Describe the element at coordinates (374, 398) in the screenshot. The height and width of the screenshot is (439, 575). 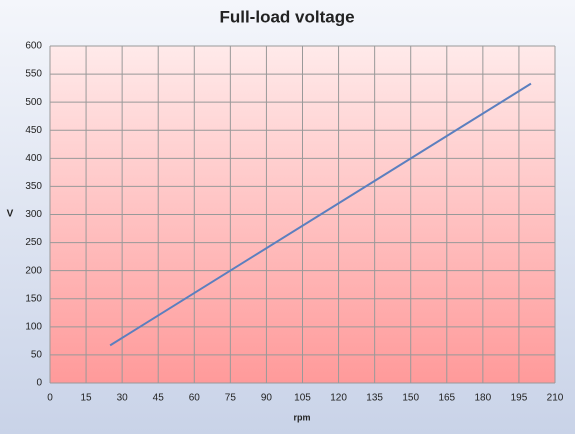
I see `x-tick-label: 135` at that location.